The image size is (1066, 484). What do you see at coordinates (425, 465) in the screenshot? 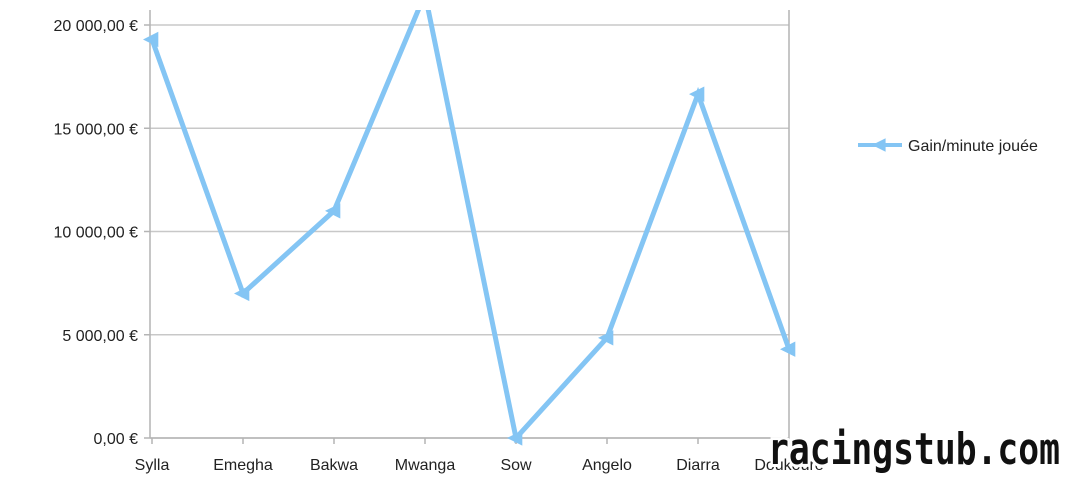
I see `x-tick-label: Mwanga` at bounding box center [425, 465].